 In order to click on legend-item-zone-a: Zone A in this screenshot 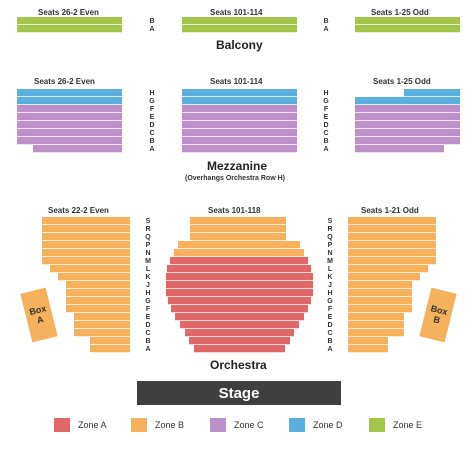, I will do `click(80, 425)`.